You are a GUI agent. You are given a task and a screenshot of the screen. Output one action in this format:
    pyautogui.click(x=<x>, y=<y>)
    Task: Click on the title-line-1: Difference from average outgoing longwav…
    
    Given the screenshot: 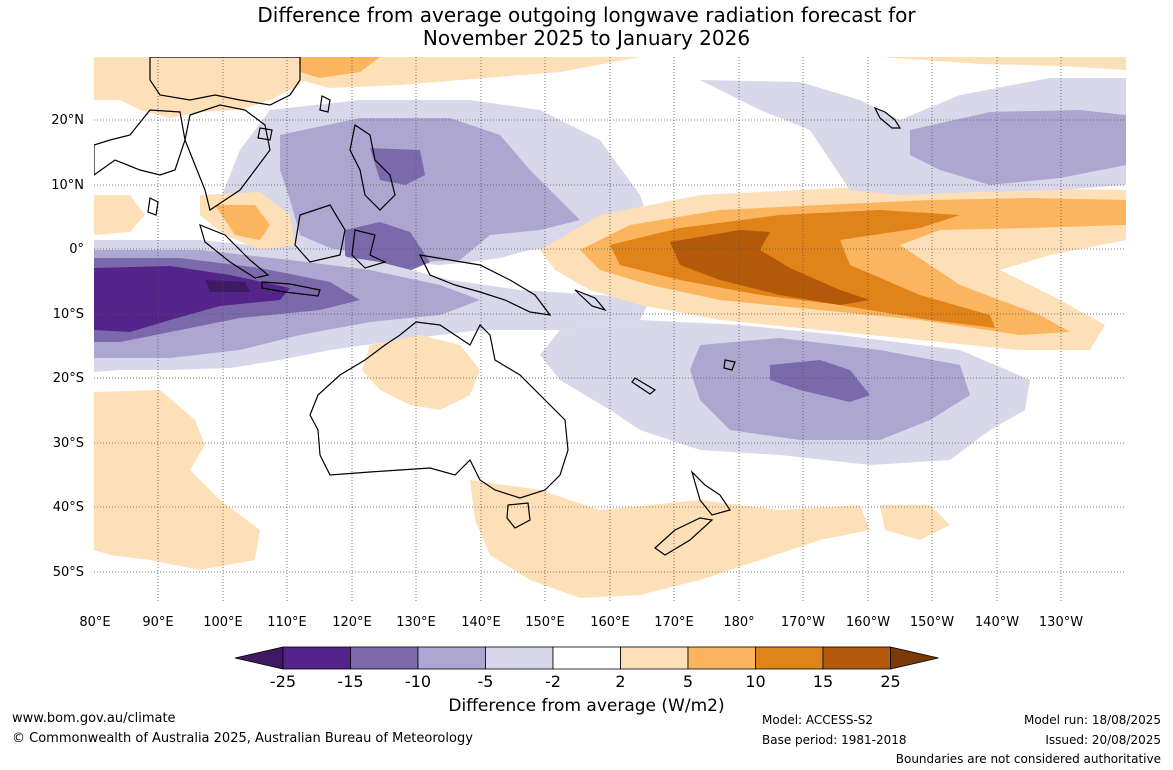 What is the action you would take?
    pyautogui.click(x=586, y=15)
    